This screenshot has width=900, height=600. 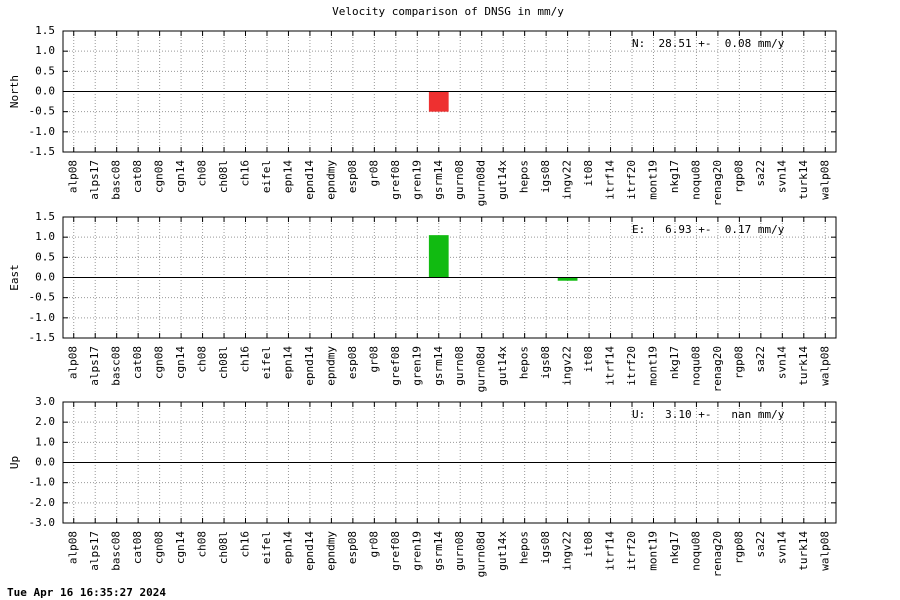 I want to click on x-tick-label: gren19, so click(x=416, y=551).